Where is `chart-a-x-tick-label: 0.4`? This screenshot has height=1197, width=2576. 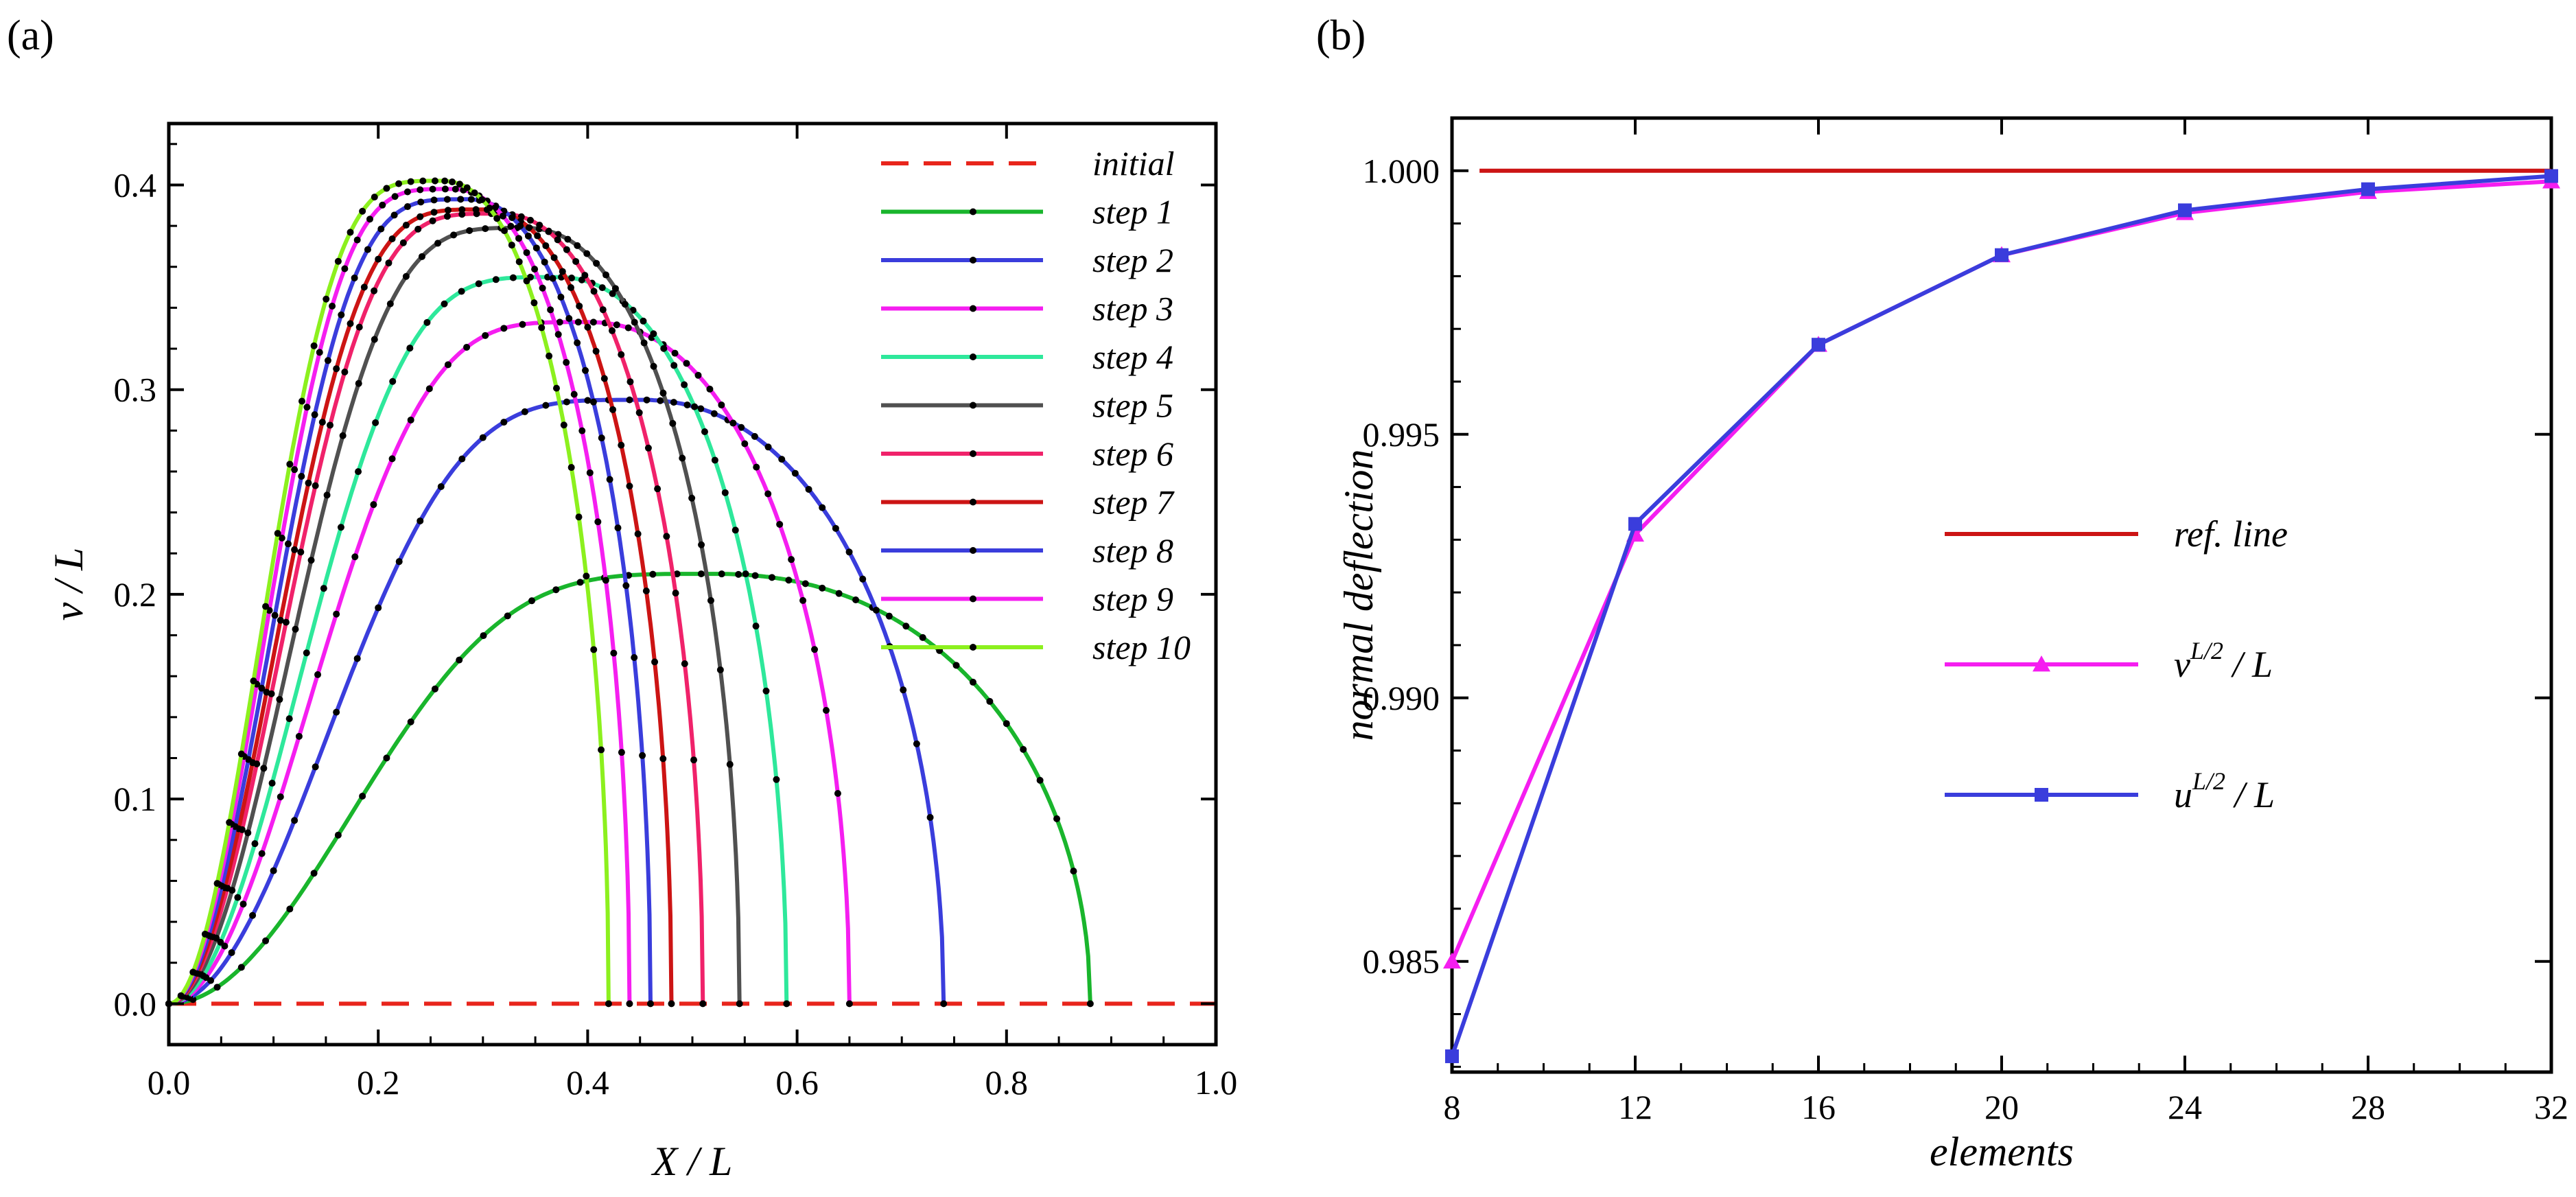
chart-a-x-tick-label: 0.4 is located at coordinates (587, 1082).